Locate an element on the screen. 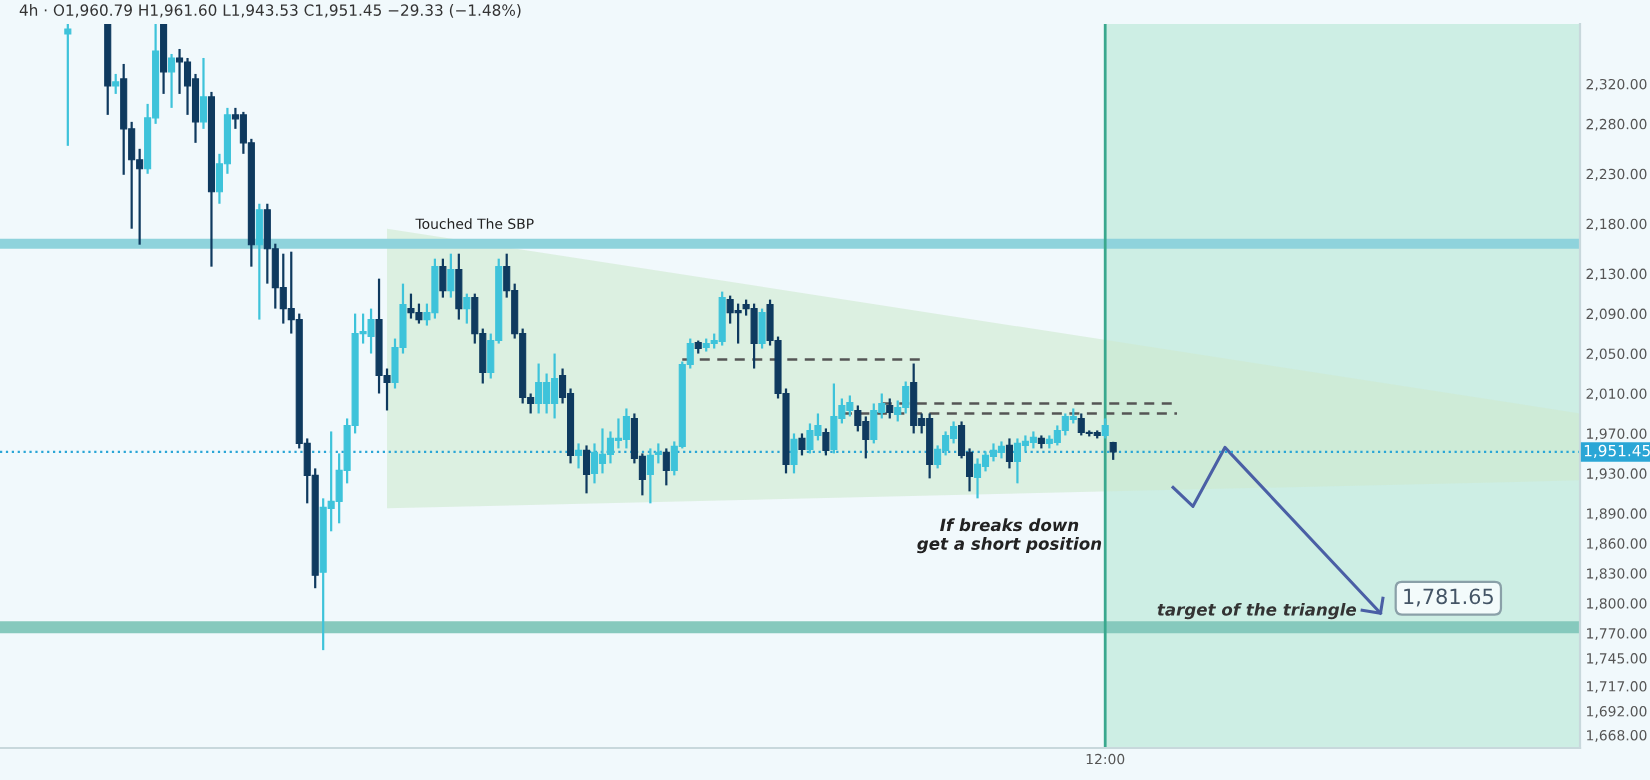  annotation: target of the triangle is located at coordinates (1257, 611).